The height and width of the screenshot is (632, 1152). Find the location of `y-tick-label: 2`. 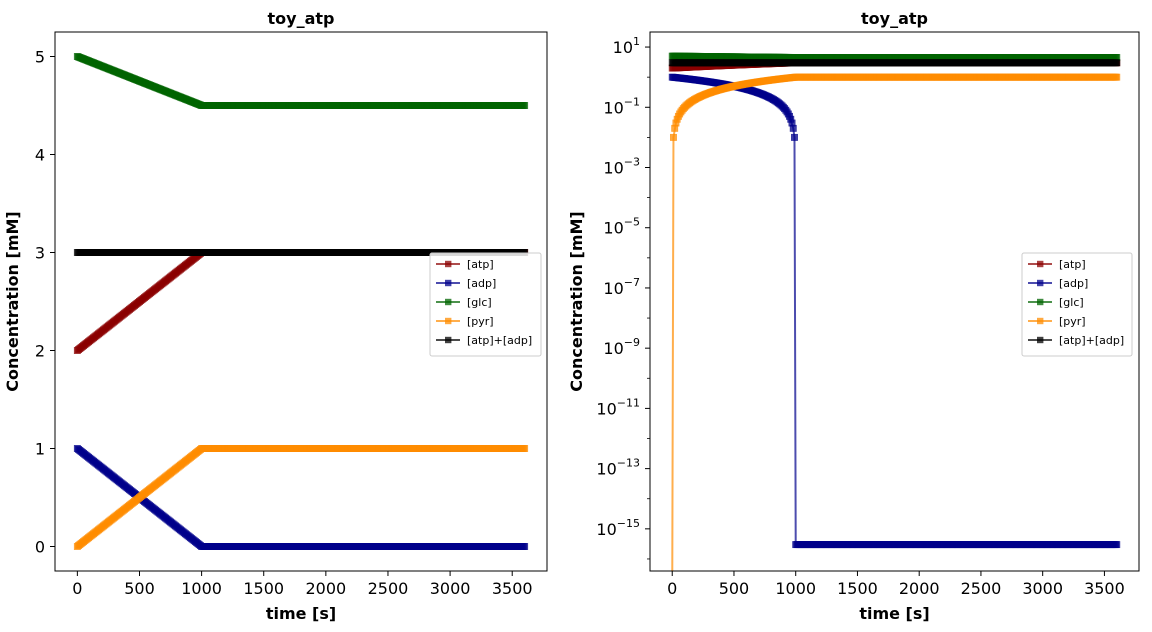

y-tick-label: 2 is located at coordinates (40, 351).